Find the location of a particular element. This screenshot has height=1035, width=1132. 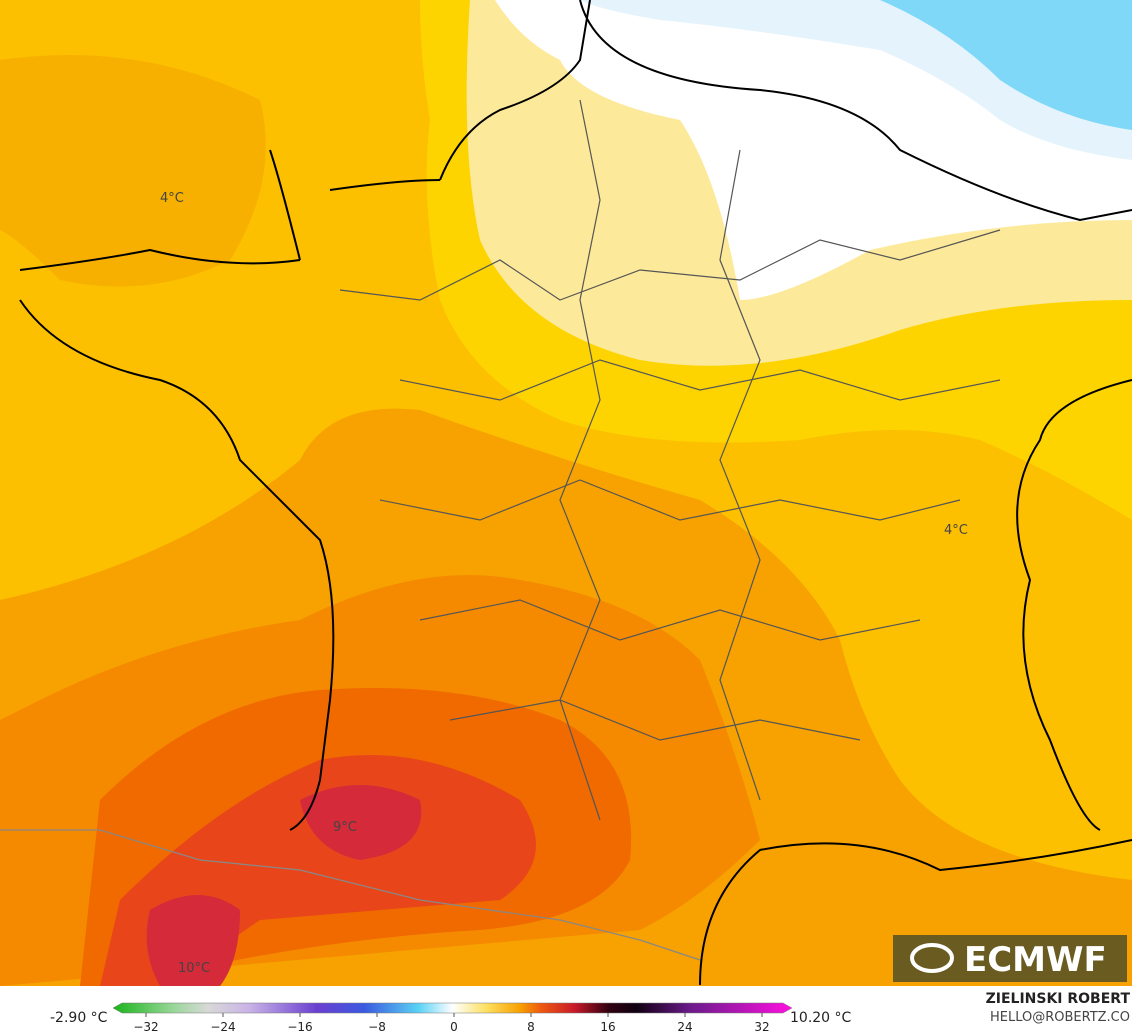

colorbar: -2.90 °C 10.20 °C −32 −24 −16 −8 0 8 16 24 32 is located at coordinates (451, 1018).